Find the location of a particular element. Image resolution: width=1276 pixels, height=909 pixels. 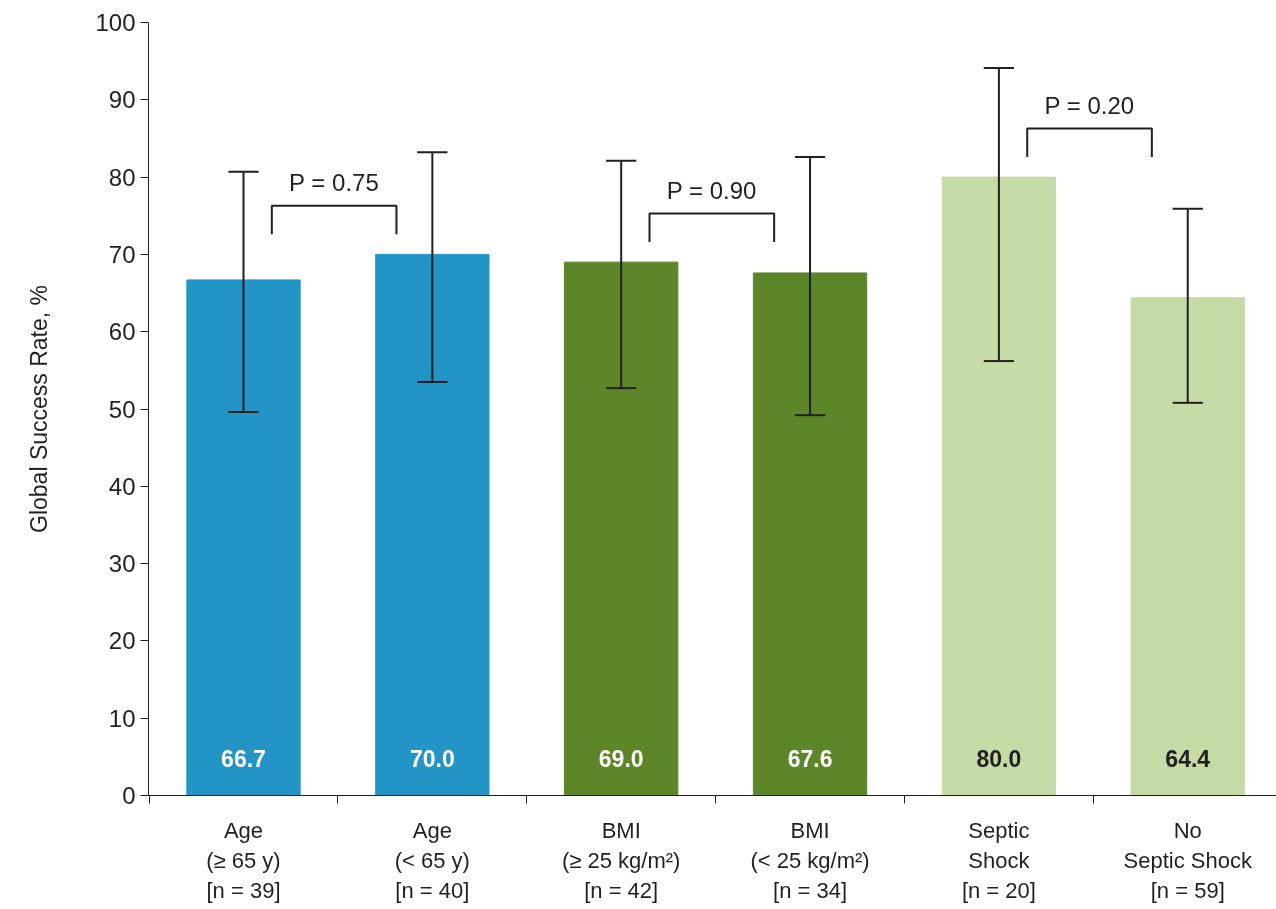

y-tick-label: 40 is located at coordinates (122, 486).